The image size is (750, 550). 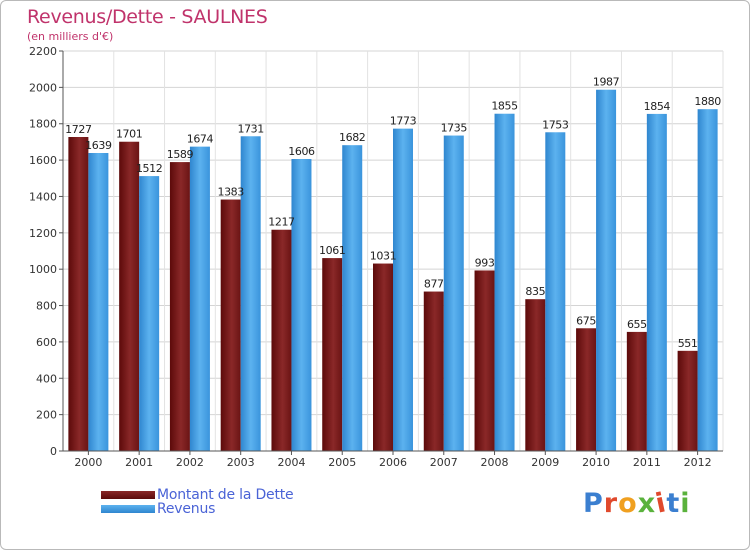 What do you see at coordinates (688, 343) in the screenshot?
I see `data-label-dette: 551` at bounding box center [688, 343].